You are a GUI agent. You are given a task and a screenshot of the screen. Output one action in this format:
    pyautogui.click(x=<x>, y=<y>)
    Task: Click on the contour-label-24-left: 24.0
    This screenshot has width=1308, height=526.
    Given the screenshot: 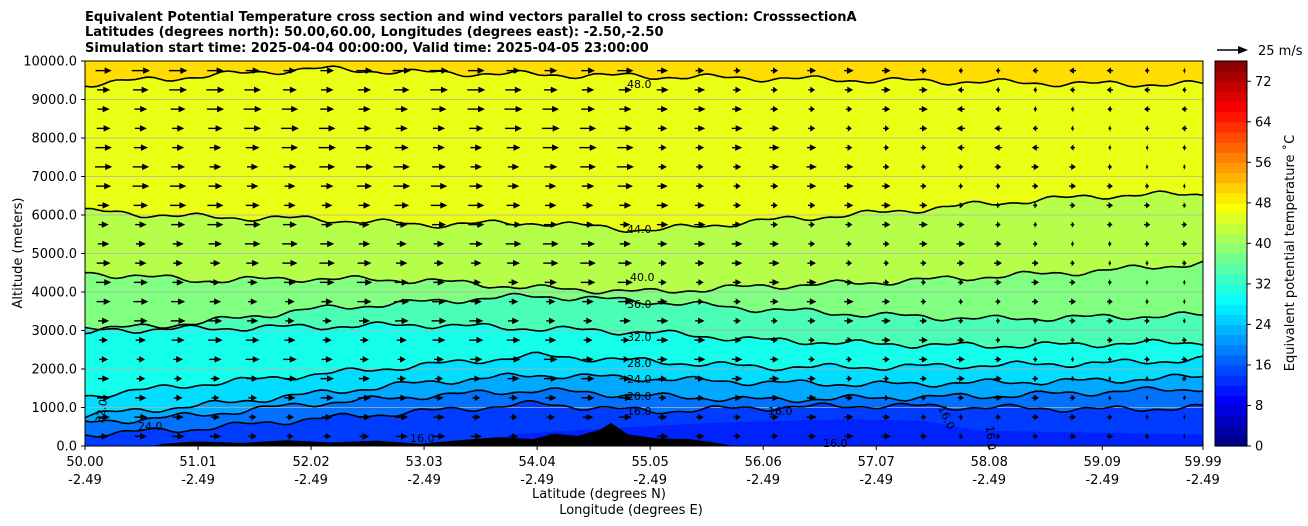 What is the action you would take?
    pyautogui.click(x=150, y=426)
    